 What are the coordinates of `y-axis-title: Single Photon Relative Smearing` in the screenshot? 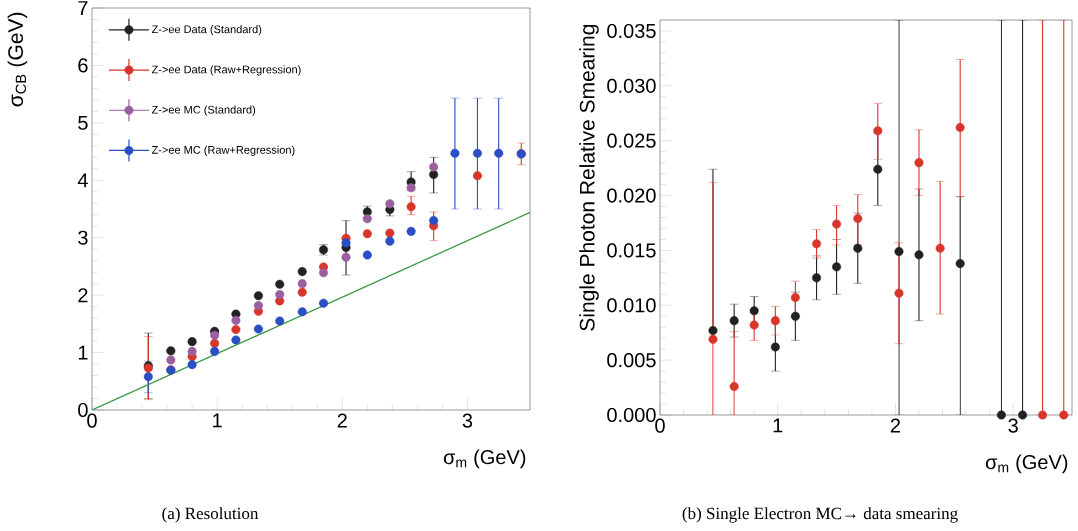 It's located at (589, 177).